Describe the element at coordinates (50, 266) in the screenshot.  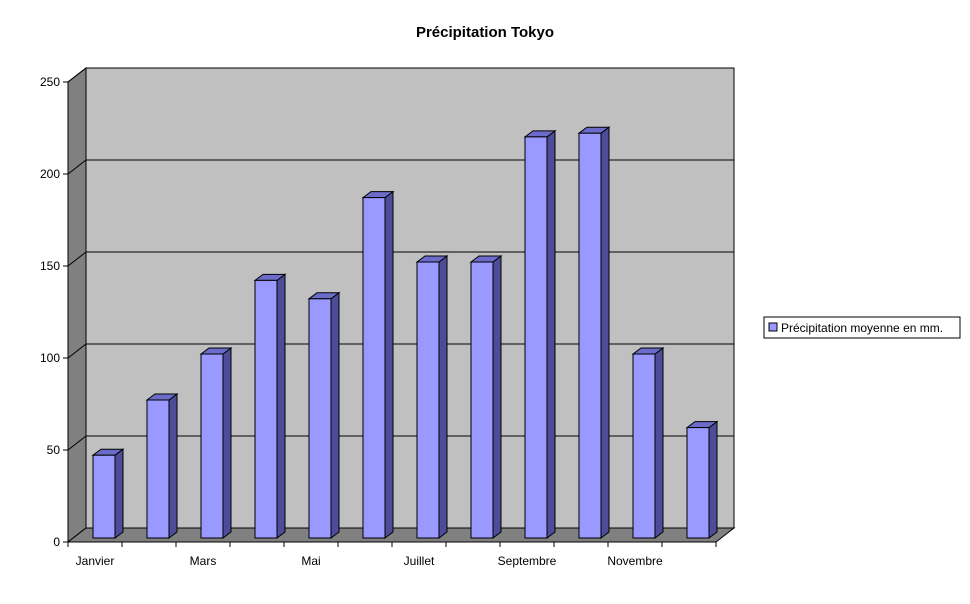
I see `y-tick-label: 150` at that location.